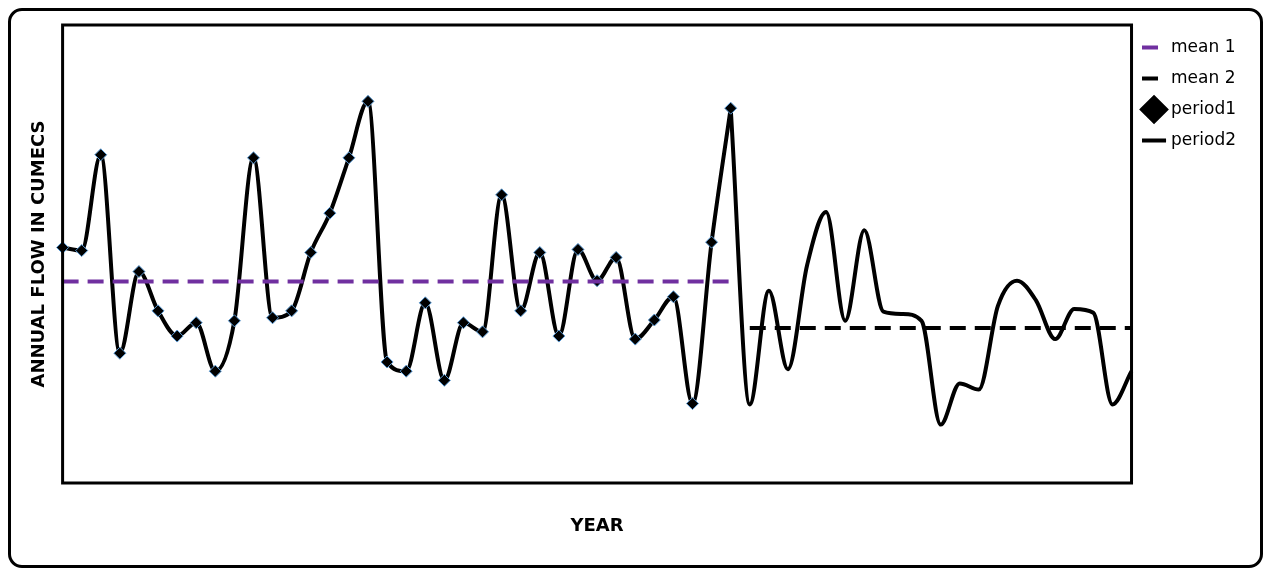 The width and height of the screenshot is (1275, 580). I want to click on legend-label: mean 2, so click(1203, 76).